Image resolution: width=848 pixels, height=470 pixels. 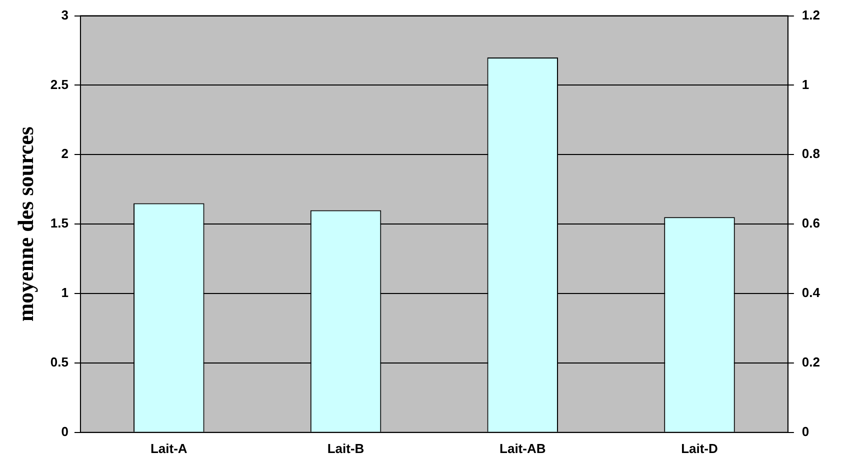 What do you see at coordinates (699, 448) in the screenshot?
I see `x-tick-label: Lait-D` at bounding box center [699, 448].